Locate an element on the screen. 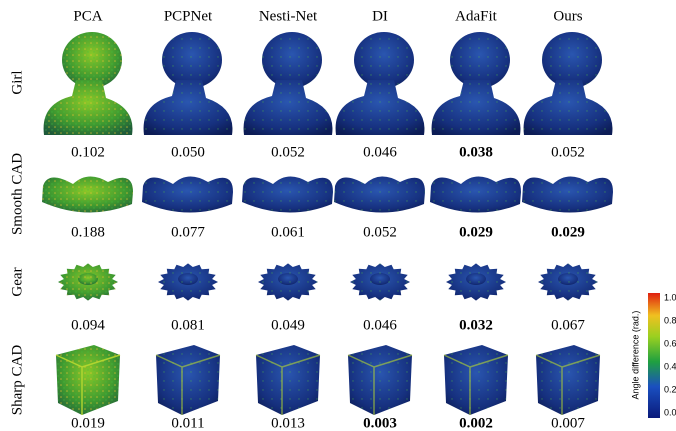 Image resolution: width=676 pixels, height=431 pixels. colorbar is located at coordinates (654, 355).